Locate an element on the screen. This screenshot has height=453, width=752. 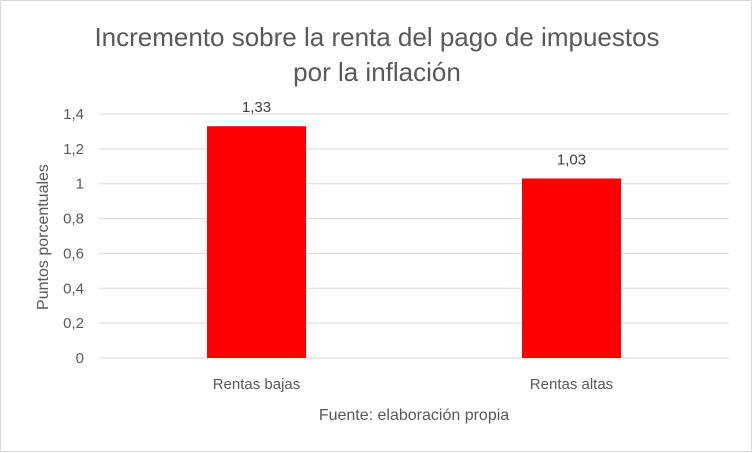
y-axis-ticks: 0 0,2 0,4 0,6 0,8 1 1,2 1,4 is located at coordinates (73, 236).